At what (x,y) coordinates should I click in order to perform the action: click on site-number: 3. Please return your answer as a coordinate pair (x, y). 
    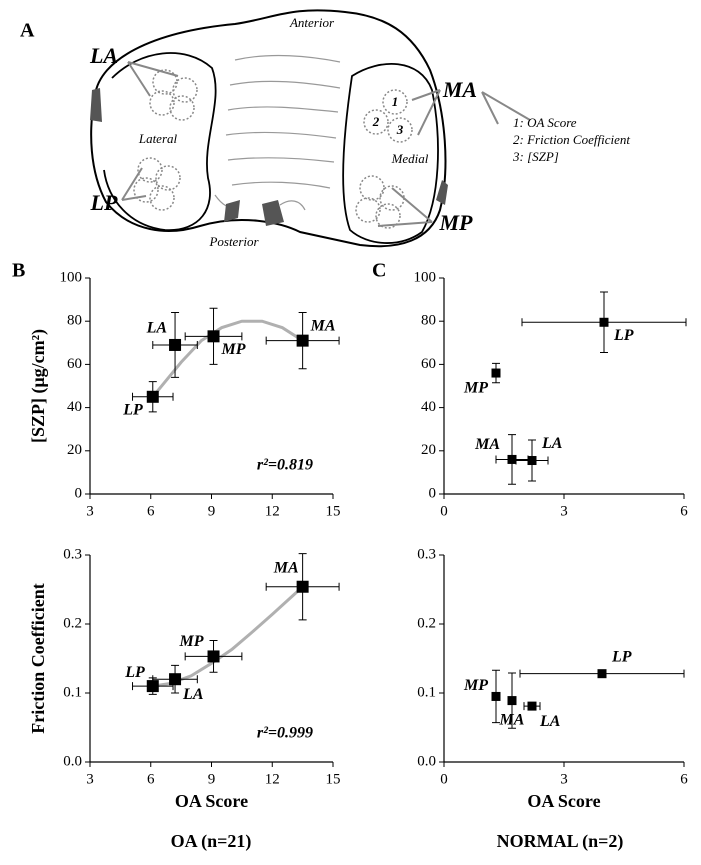
    Looking at the image, I should click on (400, 129).